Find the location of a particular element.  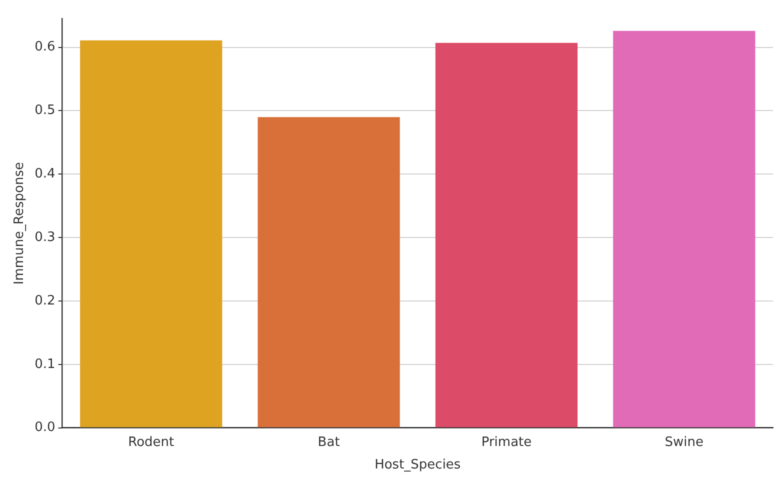

x-tick-label: Primate is located at coordinates (506, 442).